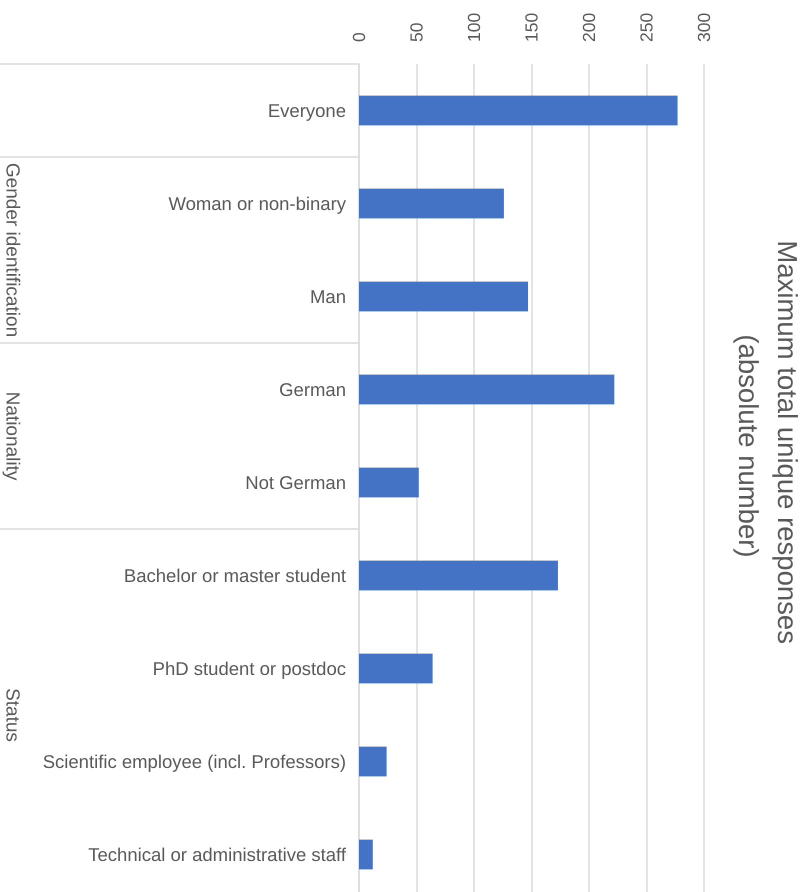 This screenshot has height=892, width=811. I want to click on y-tick-label: Everyone, so click(307, 110).